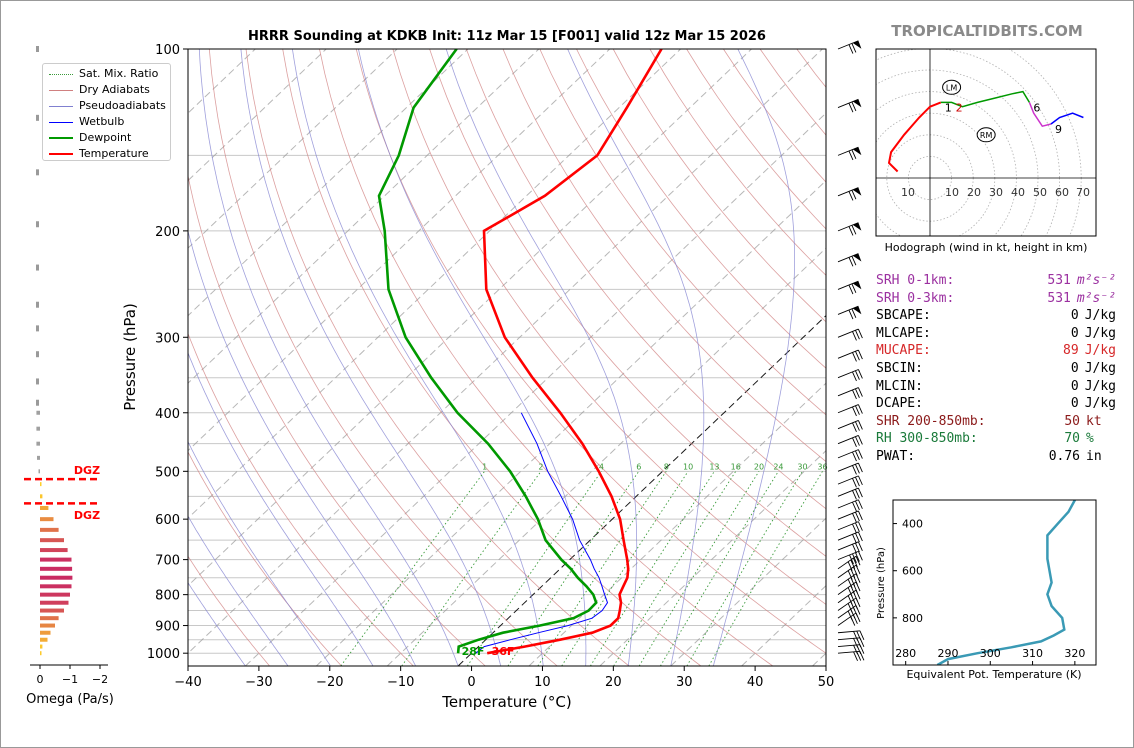 The height and width of the screenshot is (748, 1134). What do you see at coordinates (130, 357) in the screenshot?
I see `skewt-y-label: Pressure (hPa)` at bounding box center [130, 357].